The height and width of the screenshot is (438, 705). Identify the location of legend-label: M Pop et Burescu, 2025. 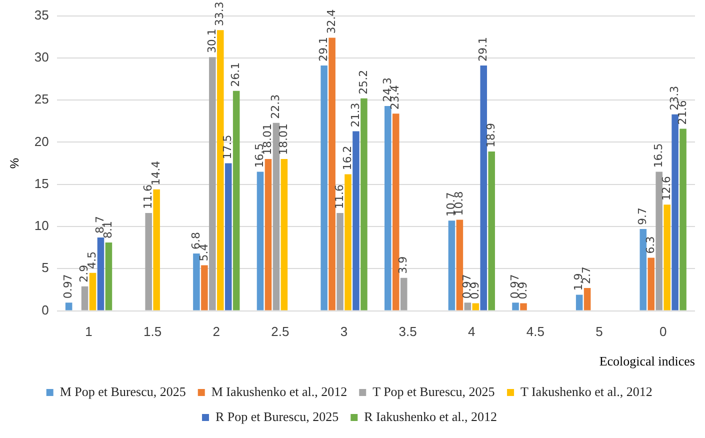
(123, 391).